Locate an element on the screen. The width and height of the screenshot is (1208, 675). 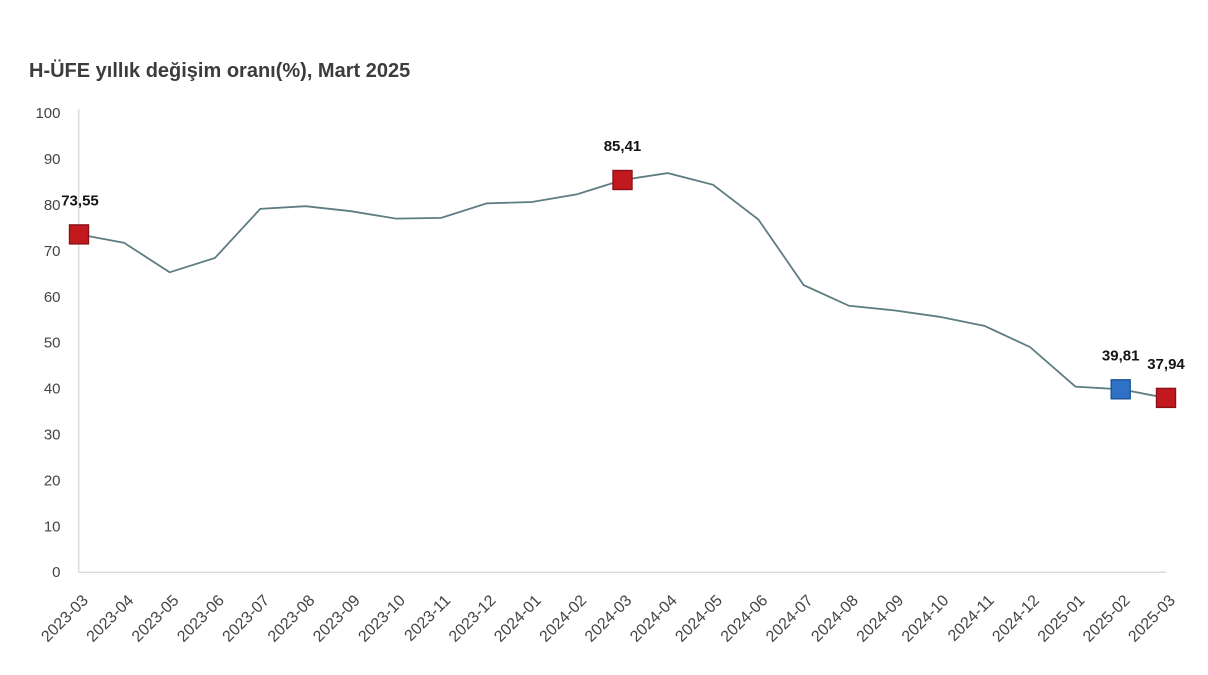
svg-text: 70 is located at coordinates (52, 251).